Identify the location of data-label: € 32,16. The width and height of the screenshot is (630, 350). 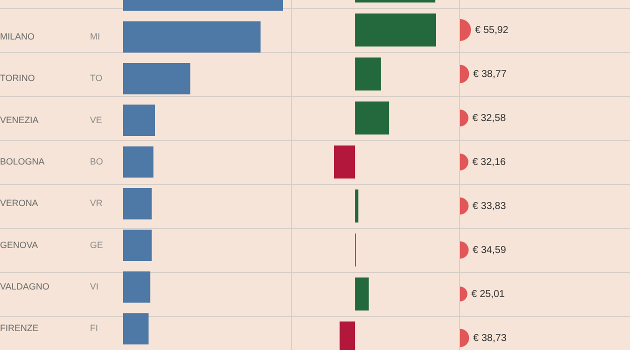
(489, 162).